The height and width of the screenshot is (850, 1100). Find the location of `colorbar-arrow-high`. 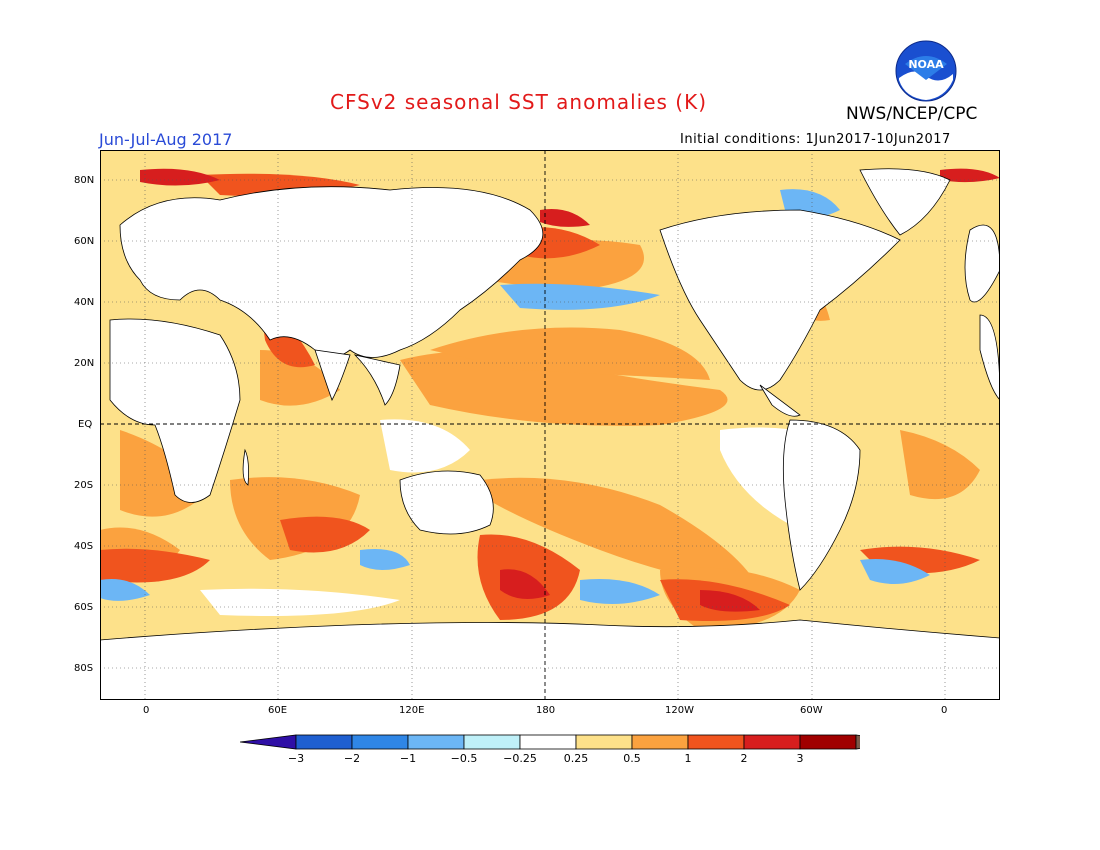

colorbar-arrow-high is located at coordinates (857, 742).